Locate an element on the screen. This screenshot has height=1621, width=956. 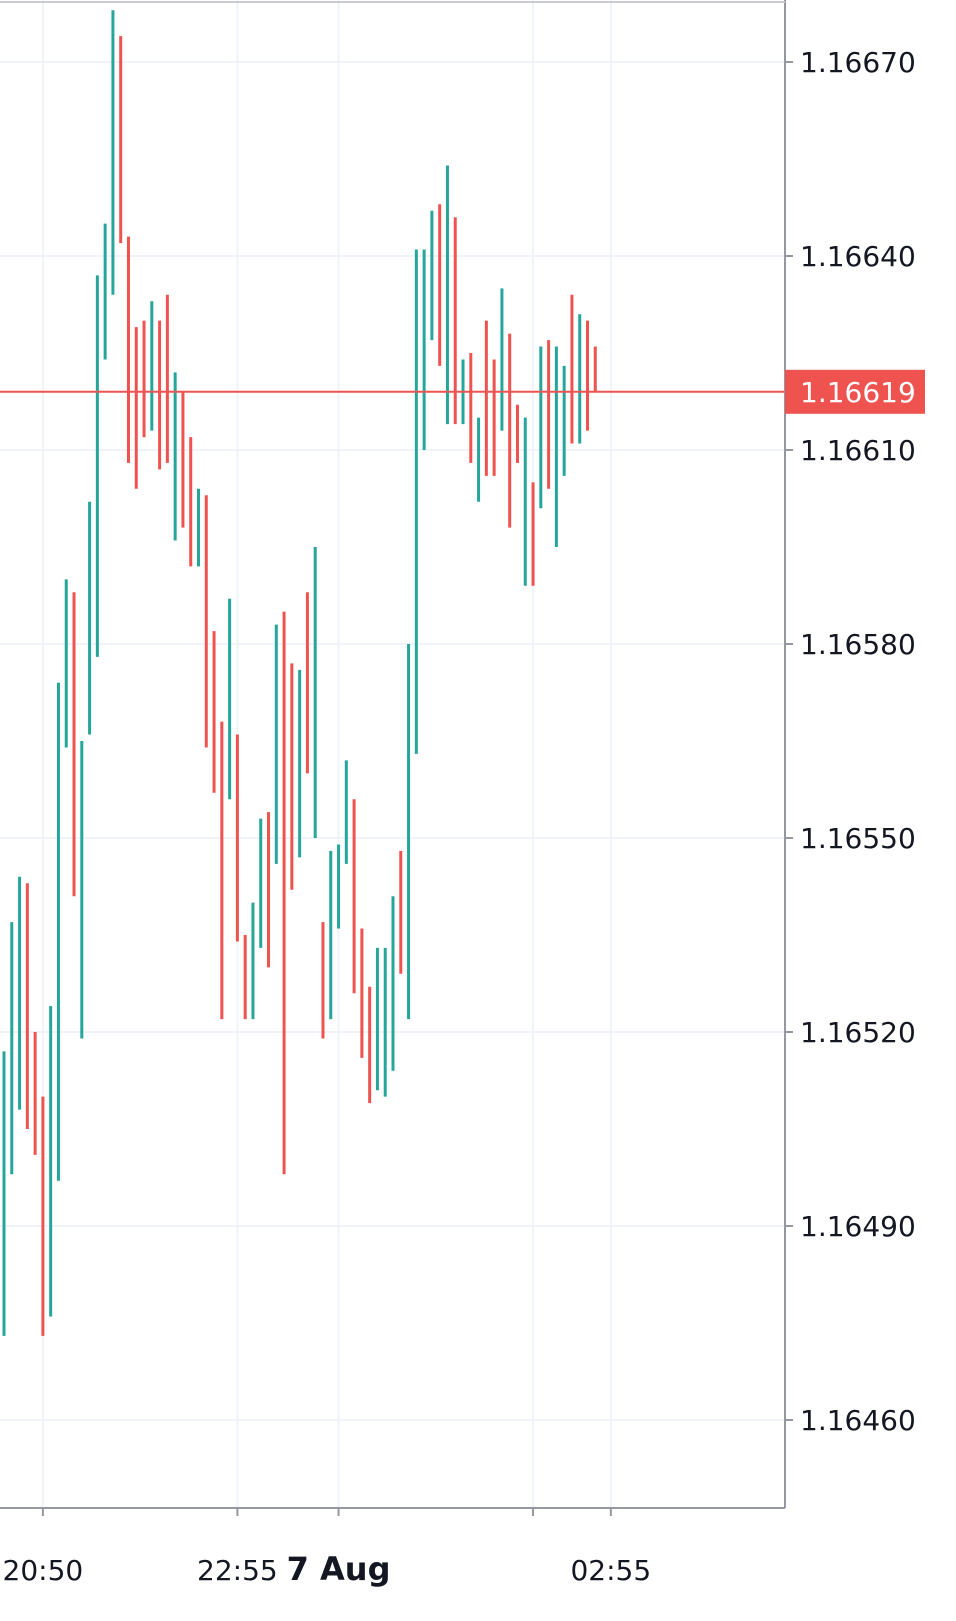
y-tick-label: 1.16610 is located at coordinates (858, 450).